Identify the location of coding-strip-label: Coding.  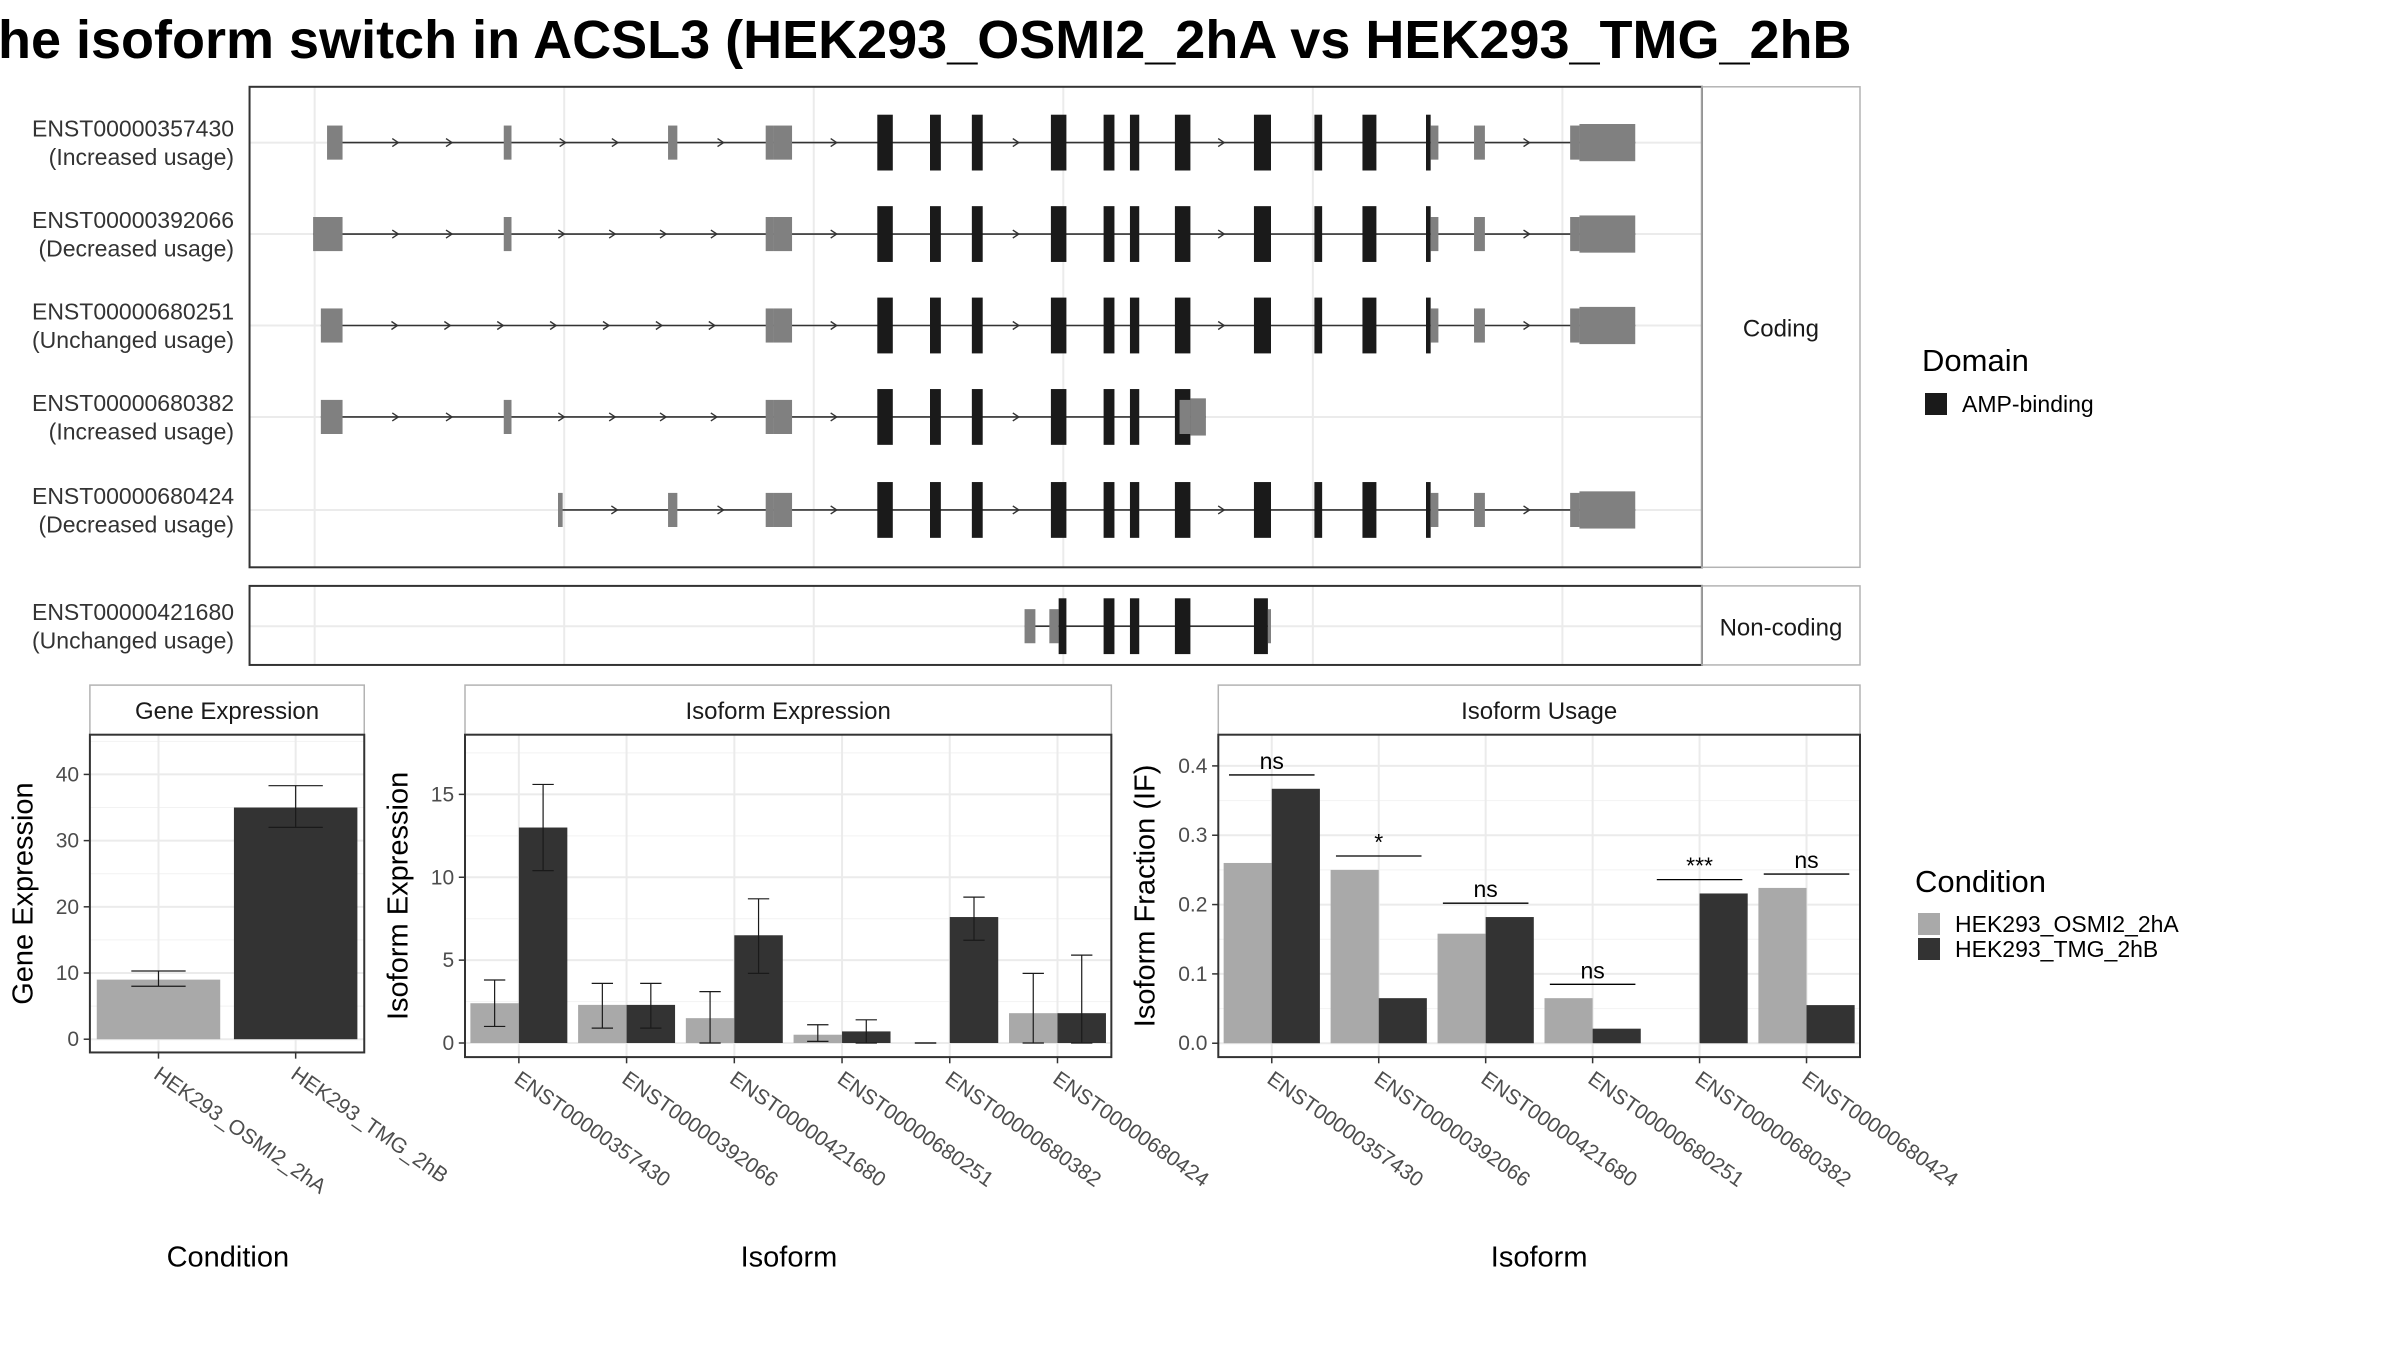
(1781, 328).